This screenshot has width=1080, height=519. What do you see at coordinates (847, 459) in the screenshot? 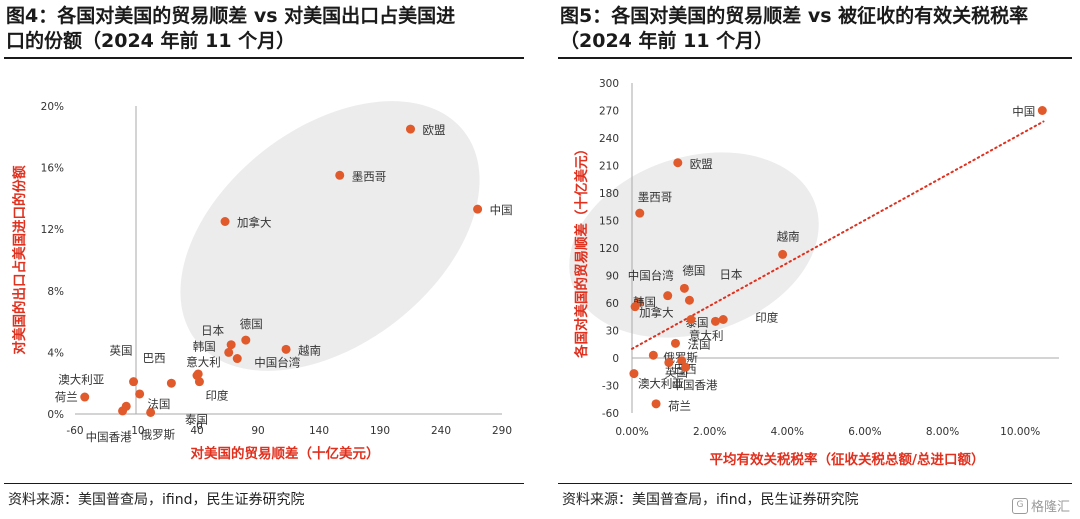
I see `x-axis-title: 平均有效关税税率（征收关税总额/总进口额）` at bounding box center [847, 459].